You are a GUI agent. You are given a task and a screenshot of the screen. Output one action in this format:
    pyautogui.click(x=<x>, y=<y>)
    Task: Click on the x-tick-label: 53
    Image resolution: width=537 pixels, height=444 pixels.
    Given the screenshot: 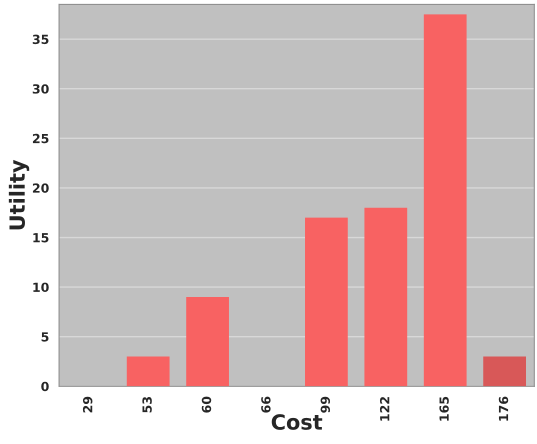 What is the action you would take?
    pyautogui.click(x=147, y=404)
    